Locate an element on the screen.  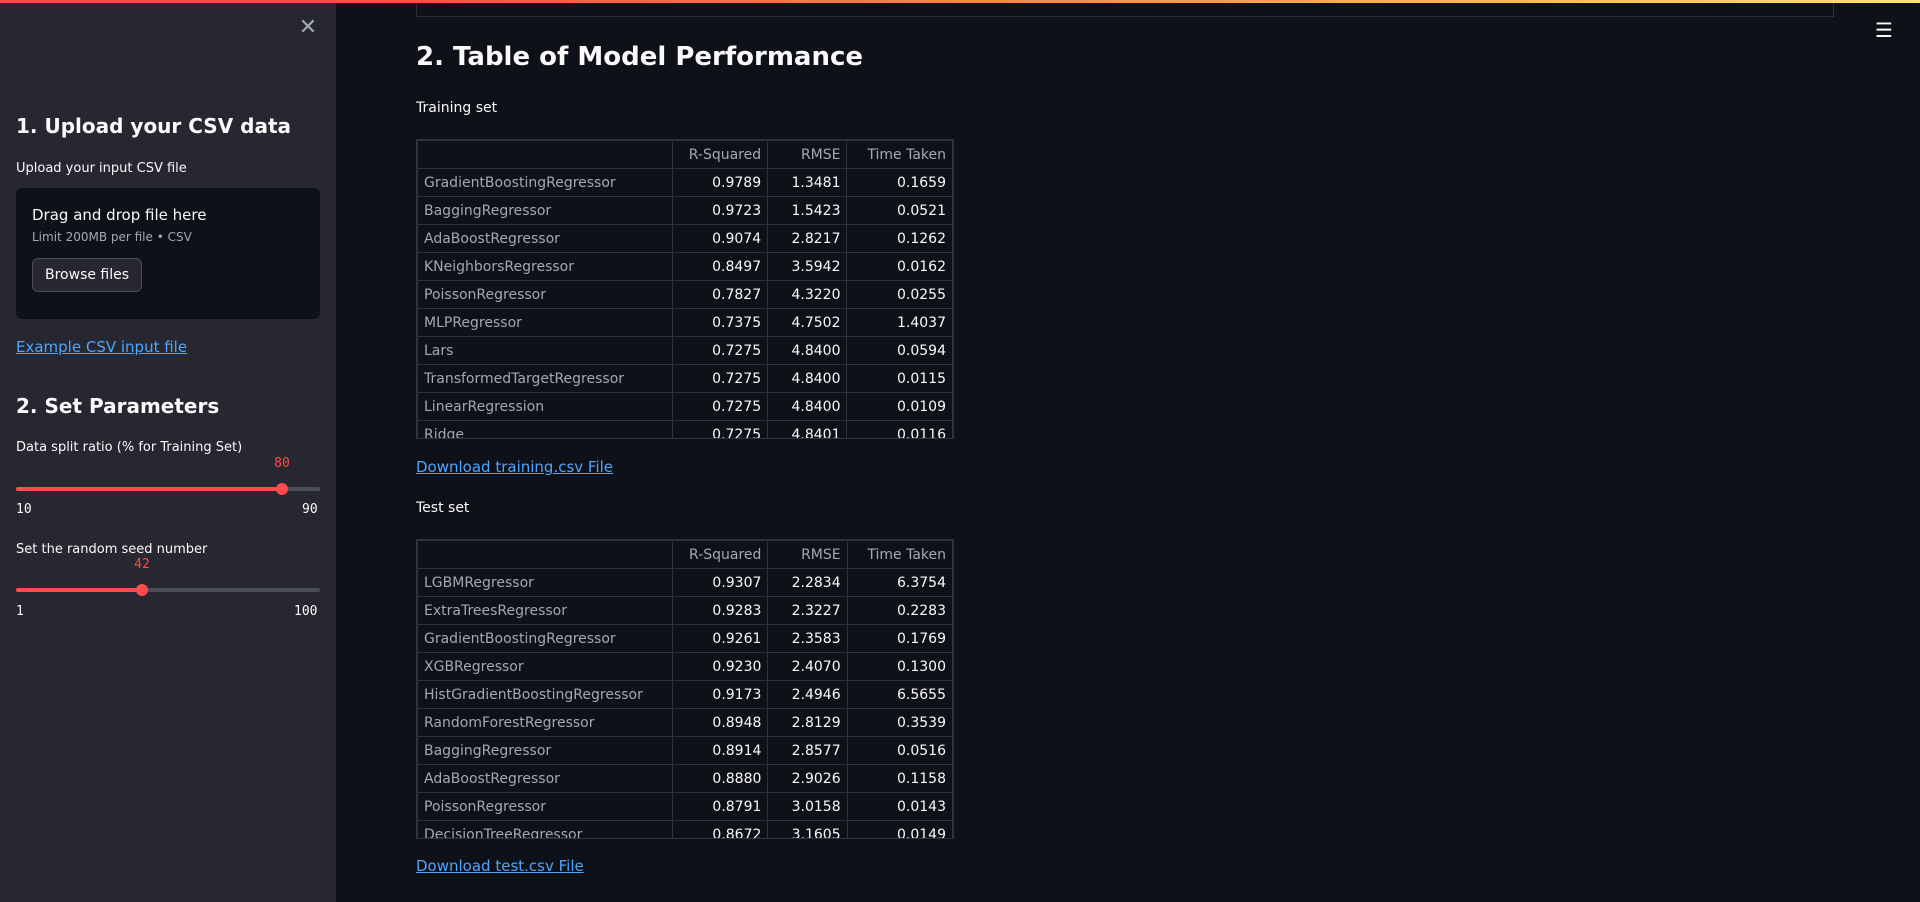
metric-cell: 0.1158 is located at coordinates (899, 778).